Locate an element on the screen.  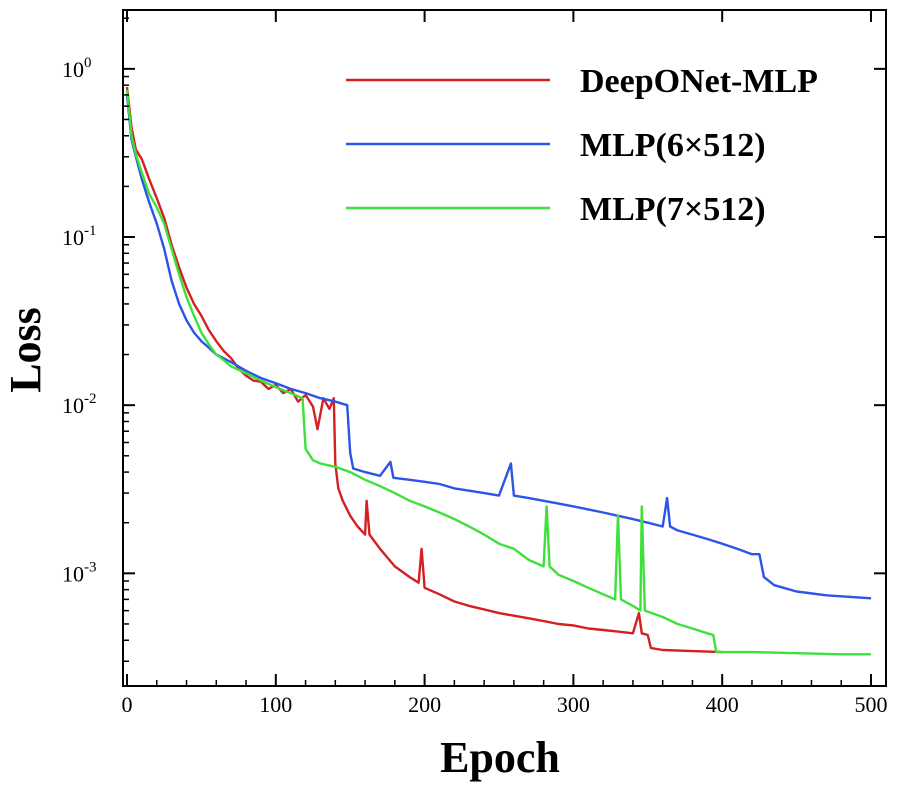
y-tick-label: 10⁻¹ is located at coordinates (79, 236).